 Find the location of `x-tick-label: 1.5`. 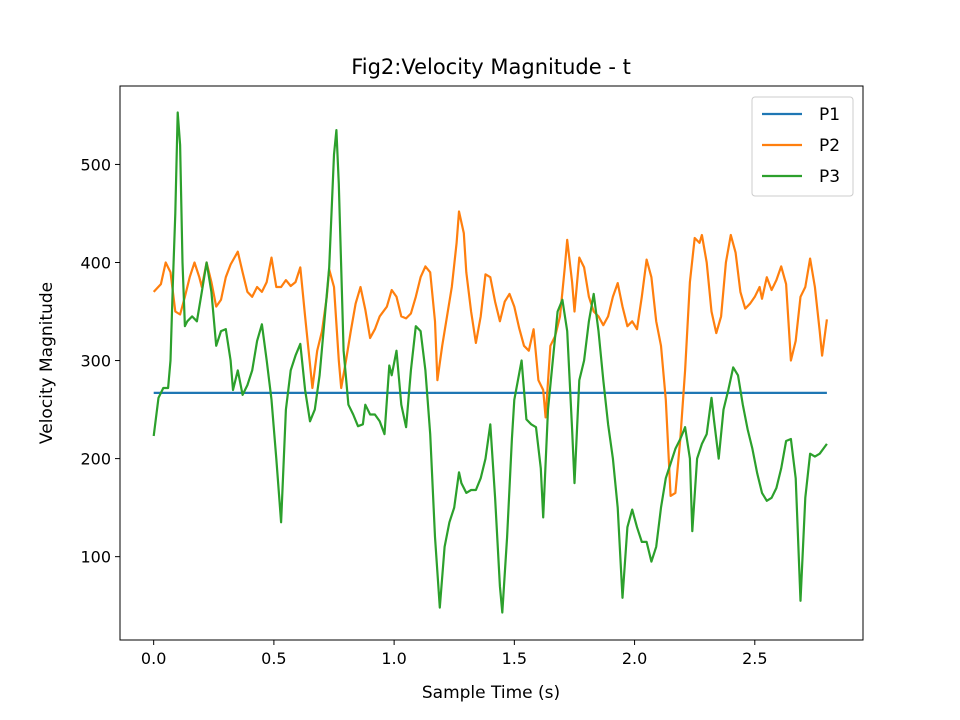

x-tick-label: 1.5 is located at coordinates (514, 658).